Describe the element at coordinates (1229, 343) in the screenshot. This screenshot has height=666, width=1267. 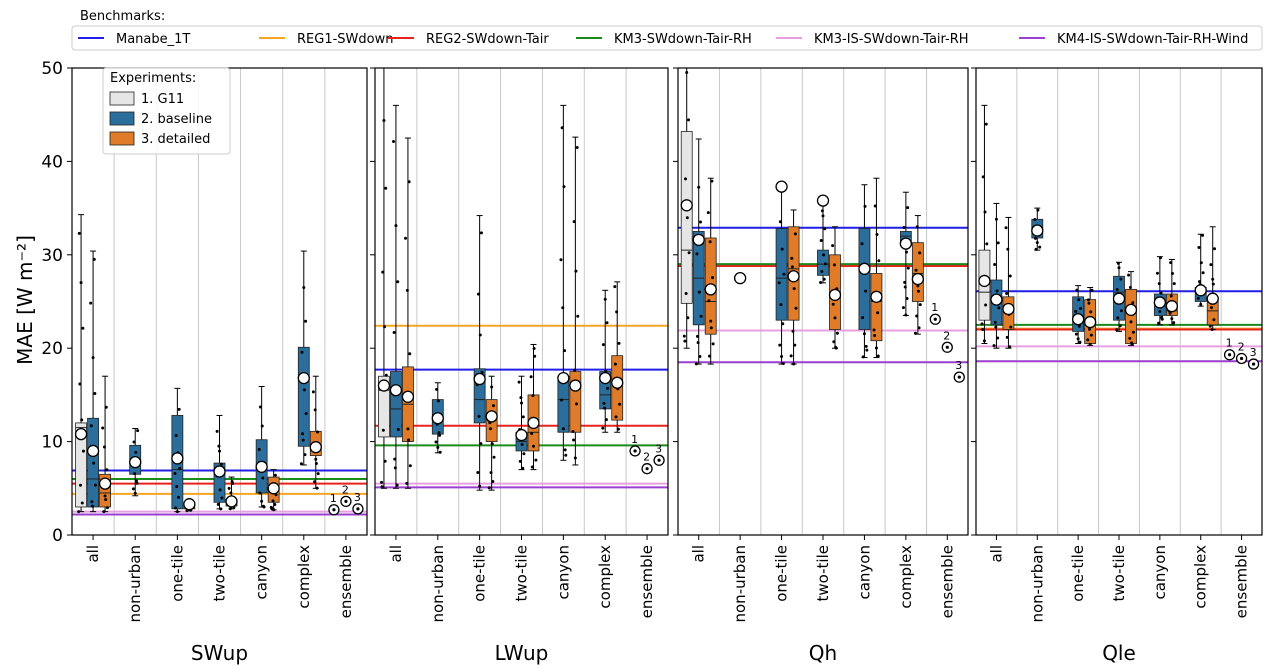
I see `ensemble-label: 1` at that location.